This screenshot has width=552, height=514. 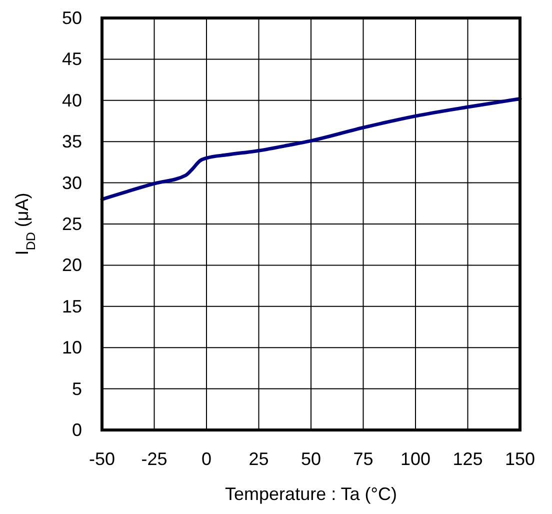 I want to click on x-tick-label: 125, so click(x=467, y=459).